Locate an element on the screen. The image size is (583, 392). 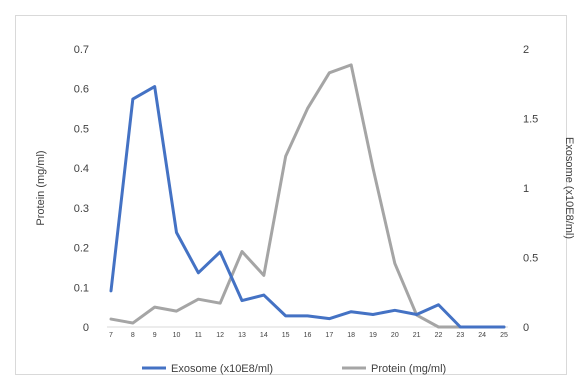
left-y-tick-label: 0.7 is located at coordinates (81, 50).